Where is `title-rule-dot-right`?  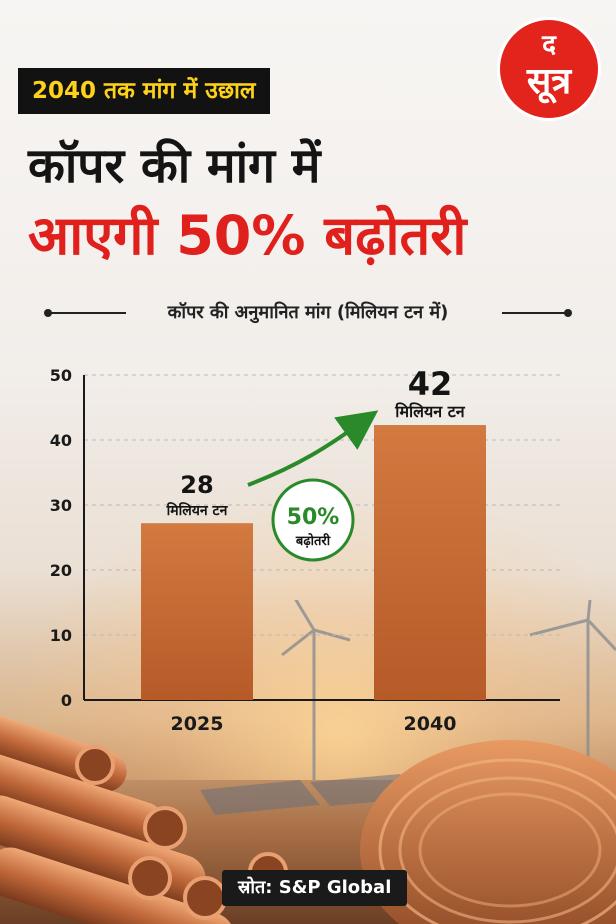 title-rule-dot-right is located at coordinates (568, 313).